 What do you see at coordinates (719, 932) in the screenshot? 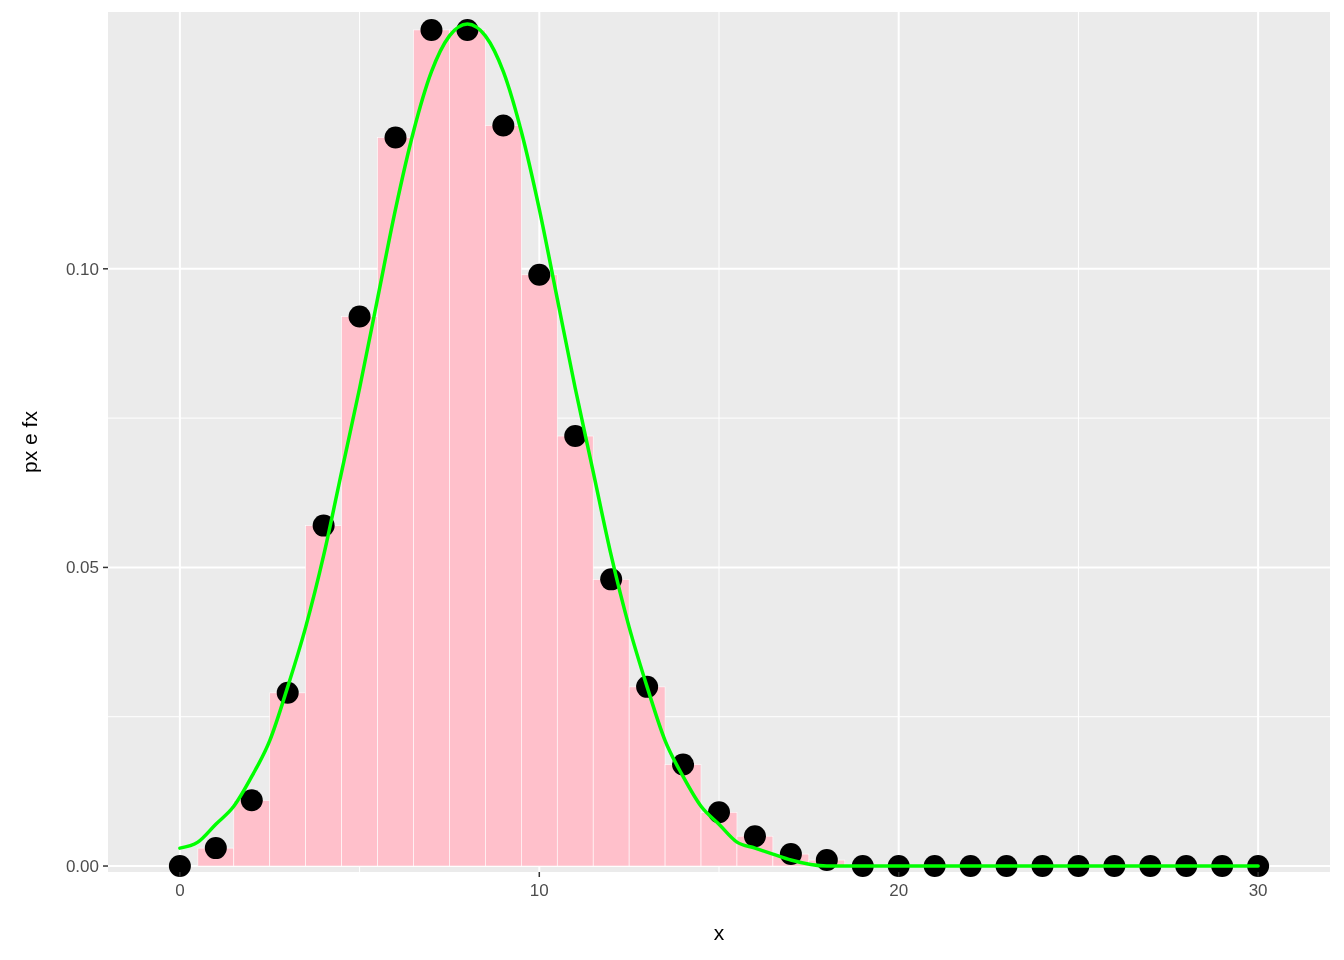
I see `x-axis-title: x` at bounding box center [719, 932].